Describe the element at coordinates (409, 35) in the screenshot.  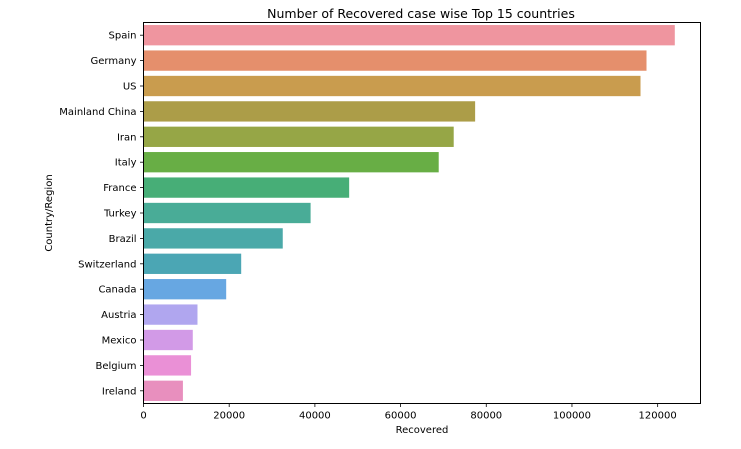
I see `bar-spain` at that location.